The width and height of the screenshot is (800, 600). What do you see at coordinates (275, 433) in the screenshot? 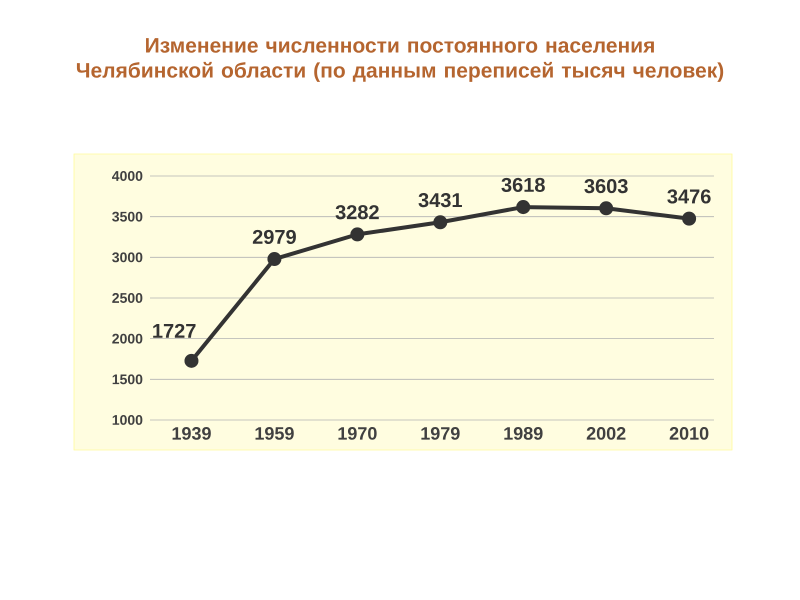
I see `x-tick-label: 1959` at bounding box center [275, 433].